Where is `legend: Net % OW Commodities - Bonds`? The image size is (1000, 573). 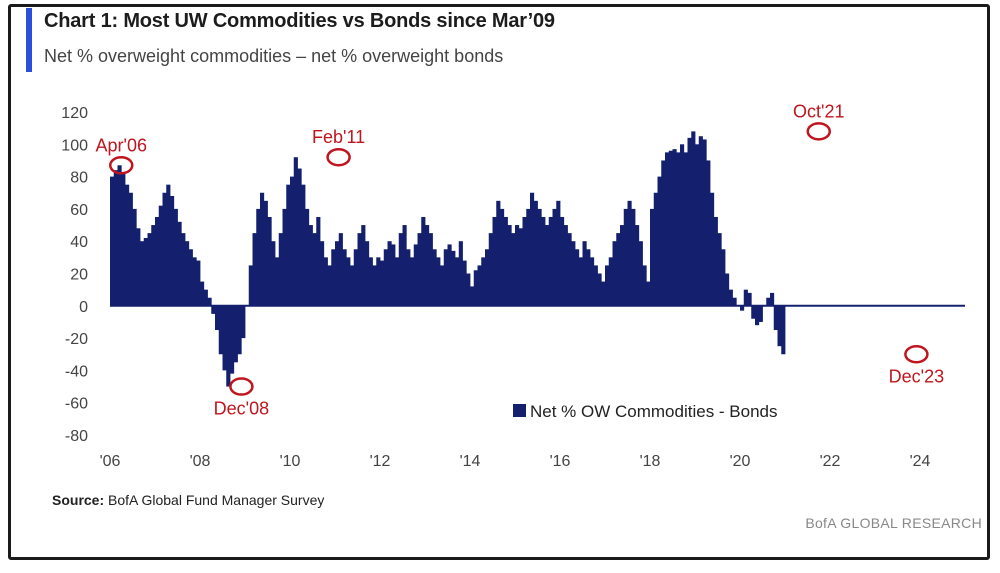 legend: Net % OW Commodities - Bonds is located at coordinates (645, 411).